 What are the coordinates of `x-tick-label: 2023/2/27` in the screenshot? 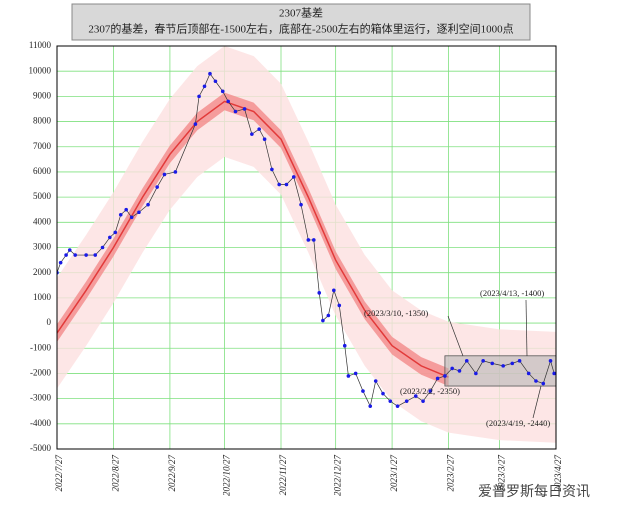 It's located at (451, 473).